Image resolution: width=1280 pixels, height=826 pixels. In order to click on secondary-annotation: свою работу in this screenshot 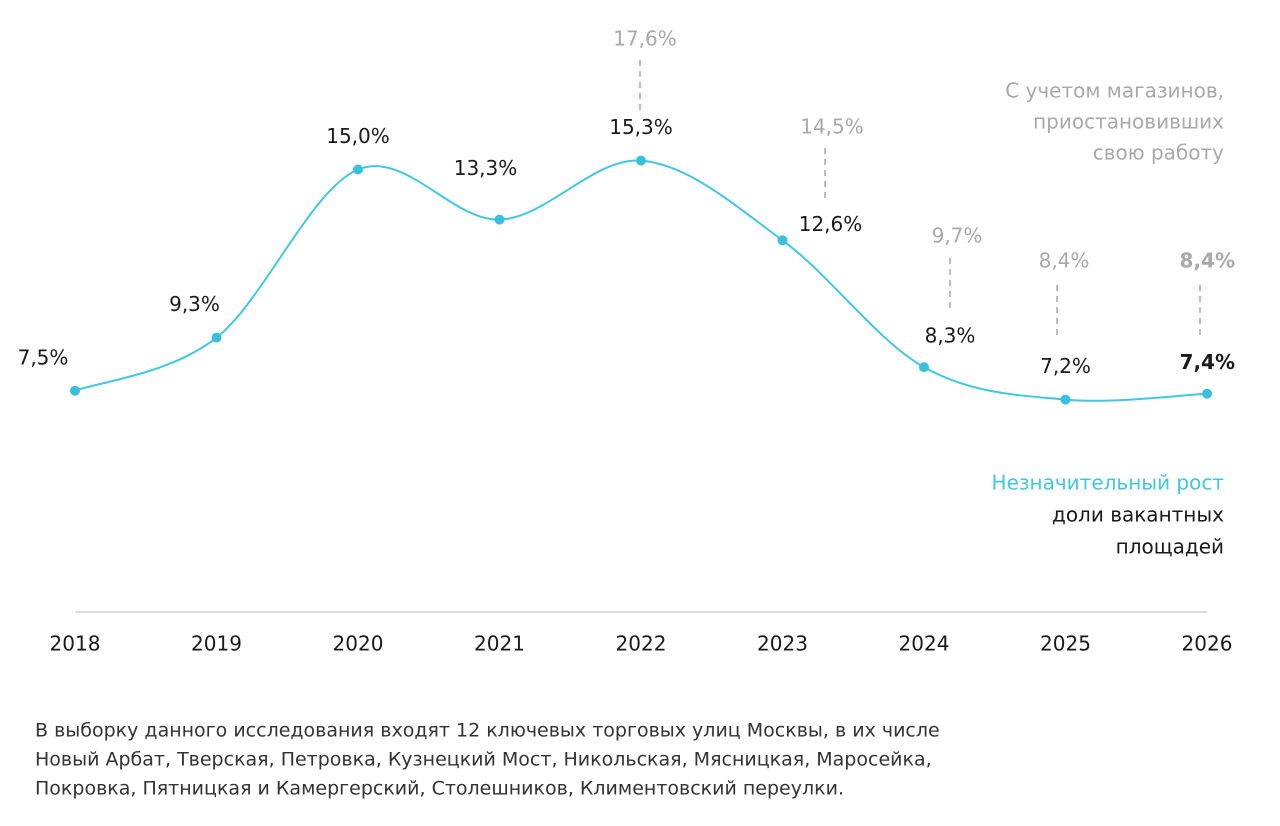, I will do `click(1158, 153)`.